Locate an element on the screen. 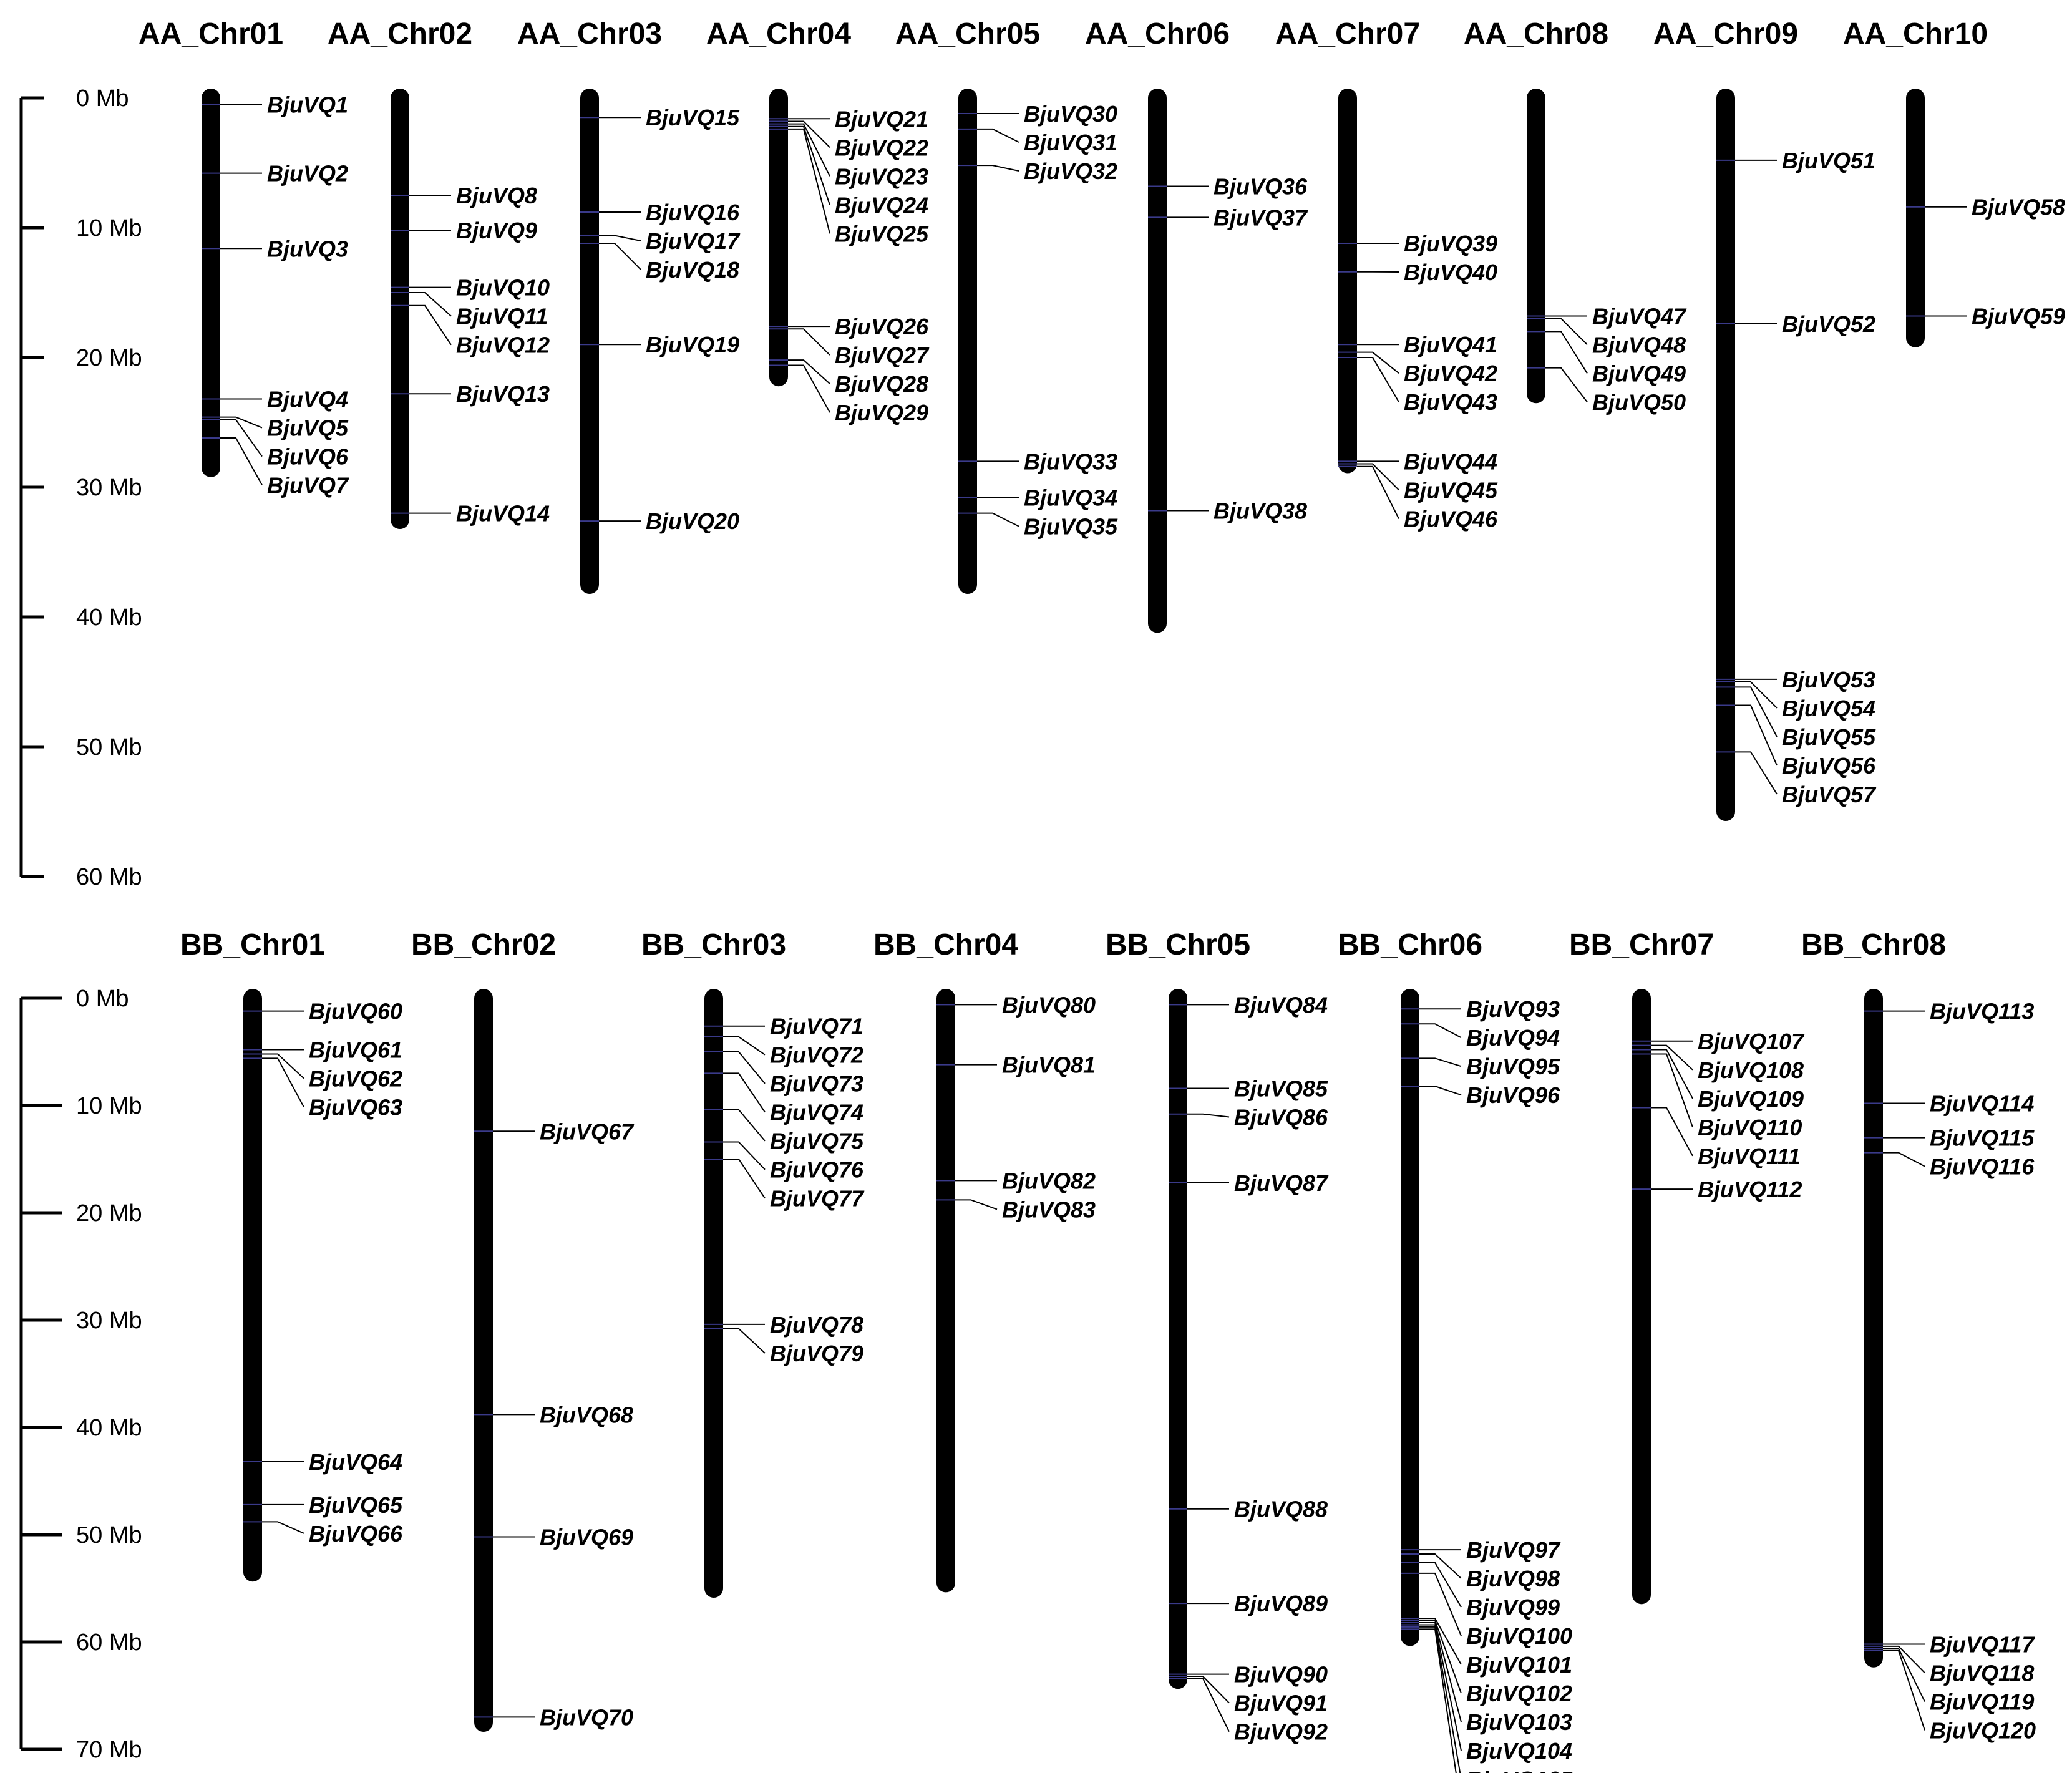 The width and height of the screenshot is (2072, 1773). gene-label: BjuVQ26 is located at coordinates (882, 326).